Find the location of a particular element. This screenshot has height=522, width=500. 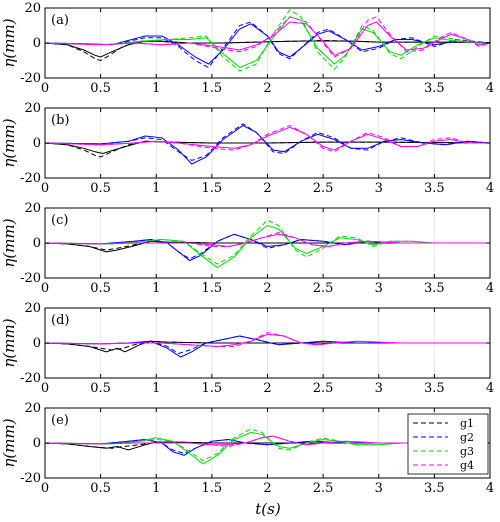

panel-label: (b) is located at coordinates (60, 120).